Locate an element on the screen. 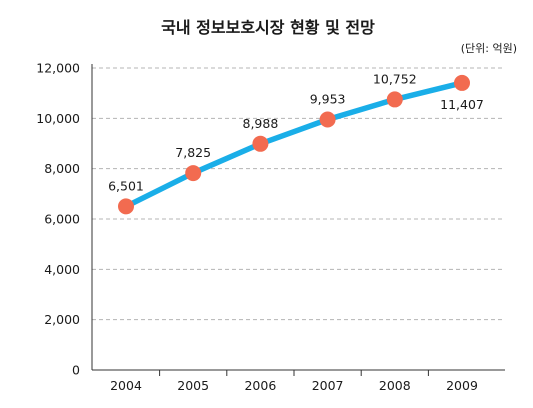  y-tick-label: 0 is located at coordinates (76, 370).